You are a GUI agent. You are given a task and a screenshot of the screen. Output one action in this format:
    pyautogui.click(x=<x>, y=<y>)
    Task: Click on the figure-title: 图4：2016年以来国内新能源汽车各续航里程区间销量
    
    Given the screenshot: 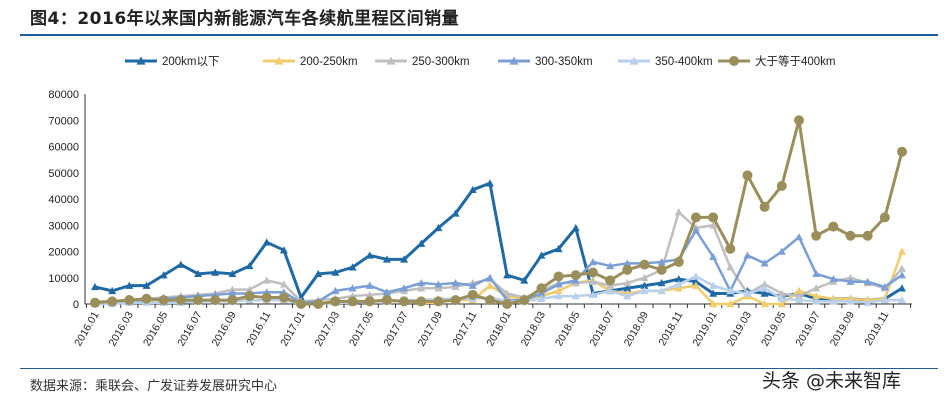 What is the action you would take?
    pyautogui.click(x=245, y=19)
    